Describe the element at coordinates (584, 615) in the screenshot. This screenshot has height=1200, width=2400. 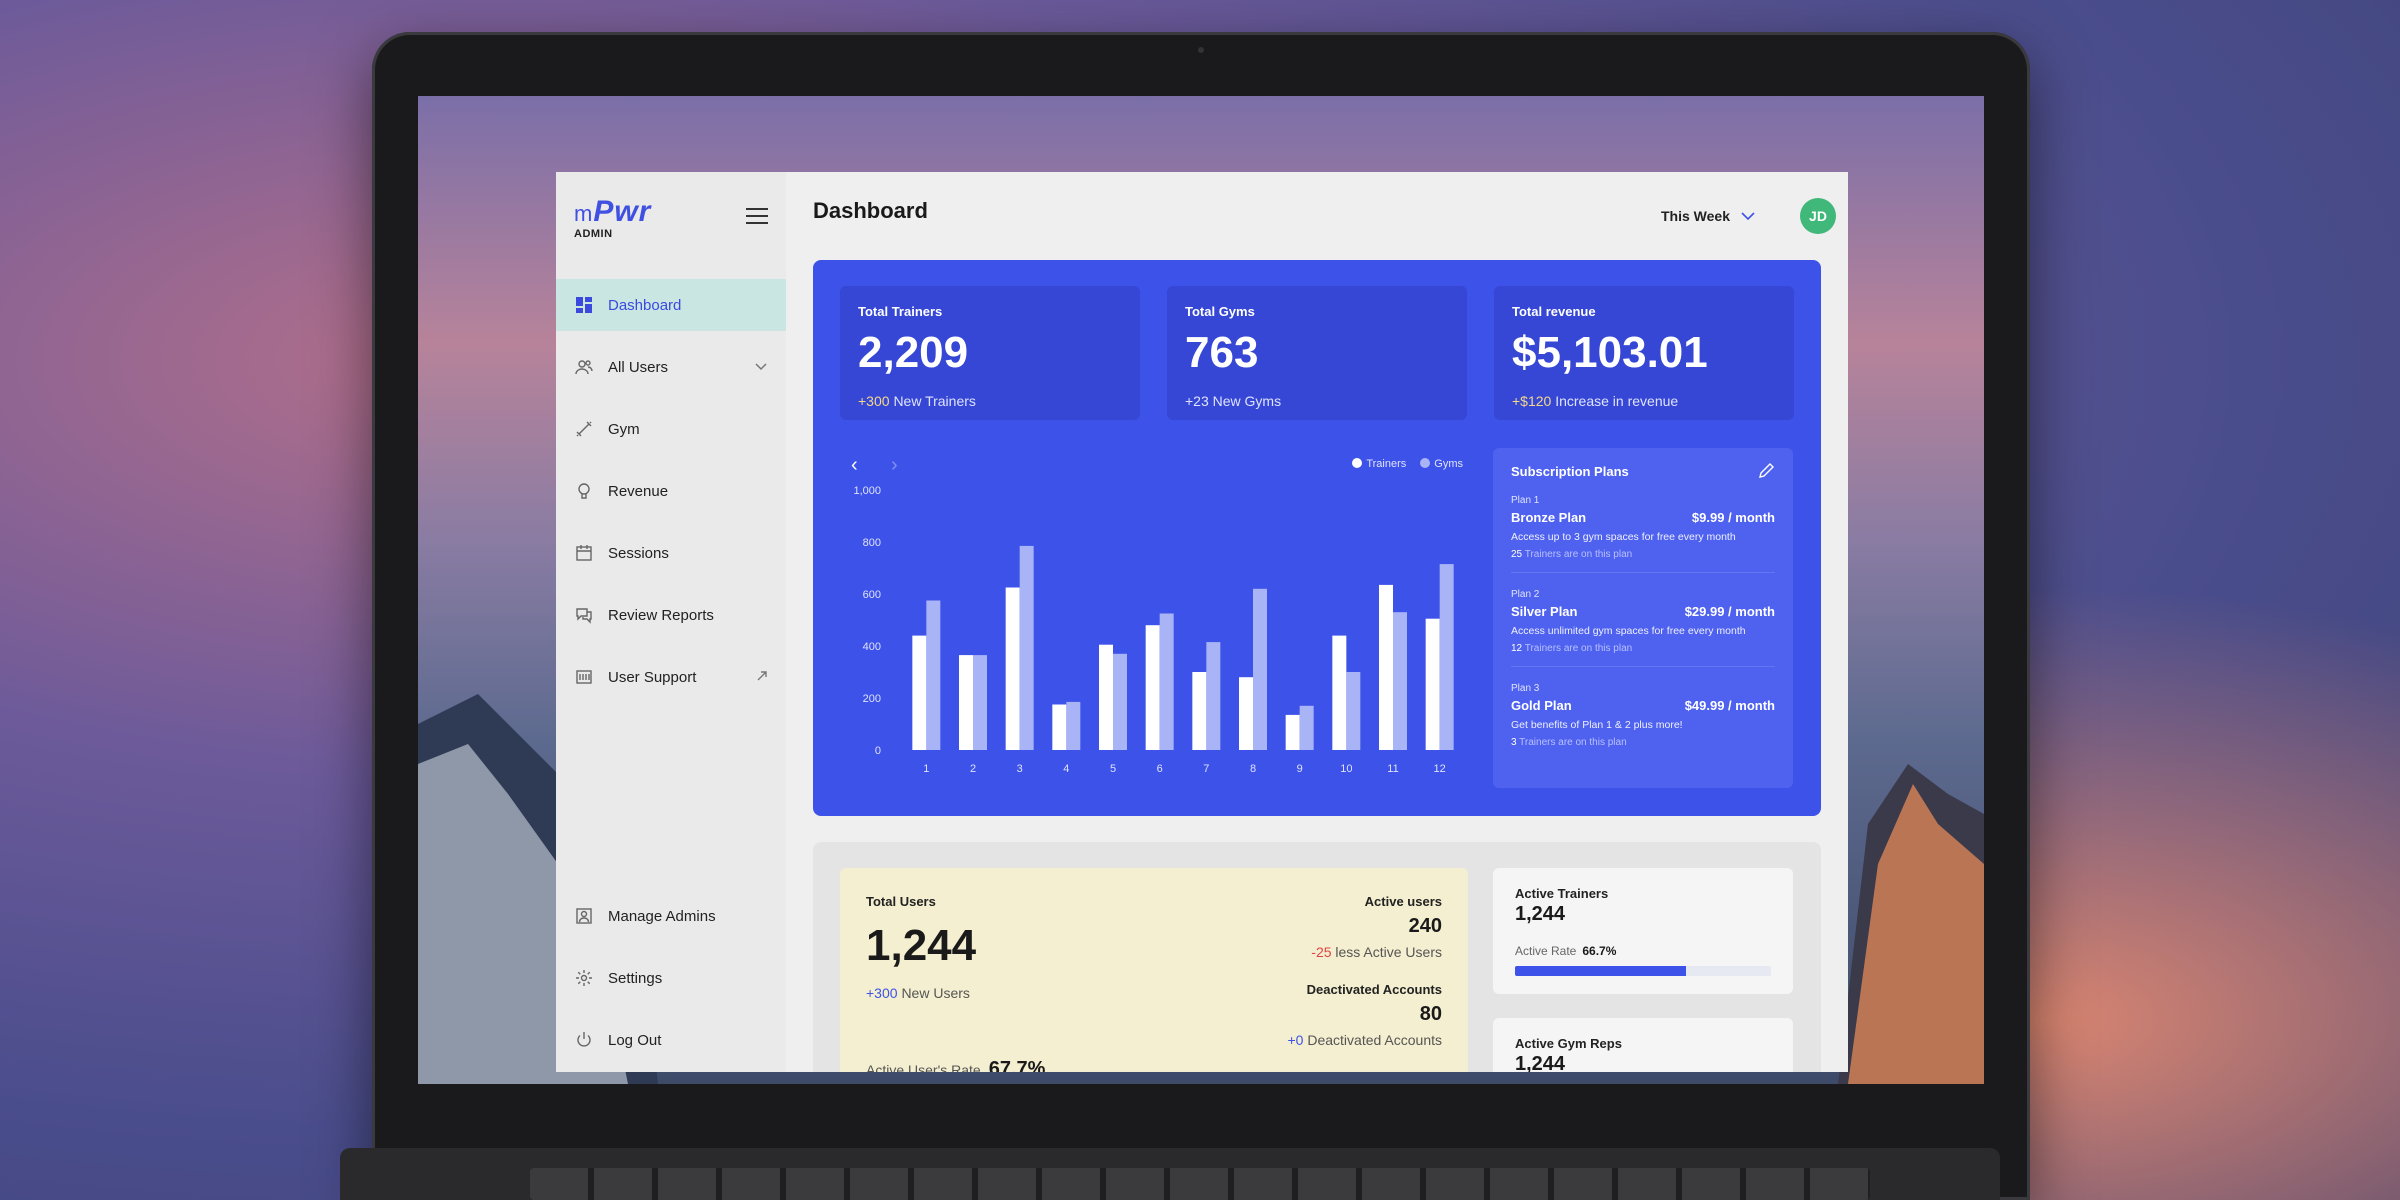
I see `chat-icon` at that location.